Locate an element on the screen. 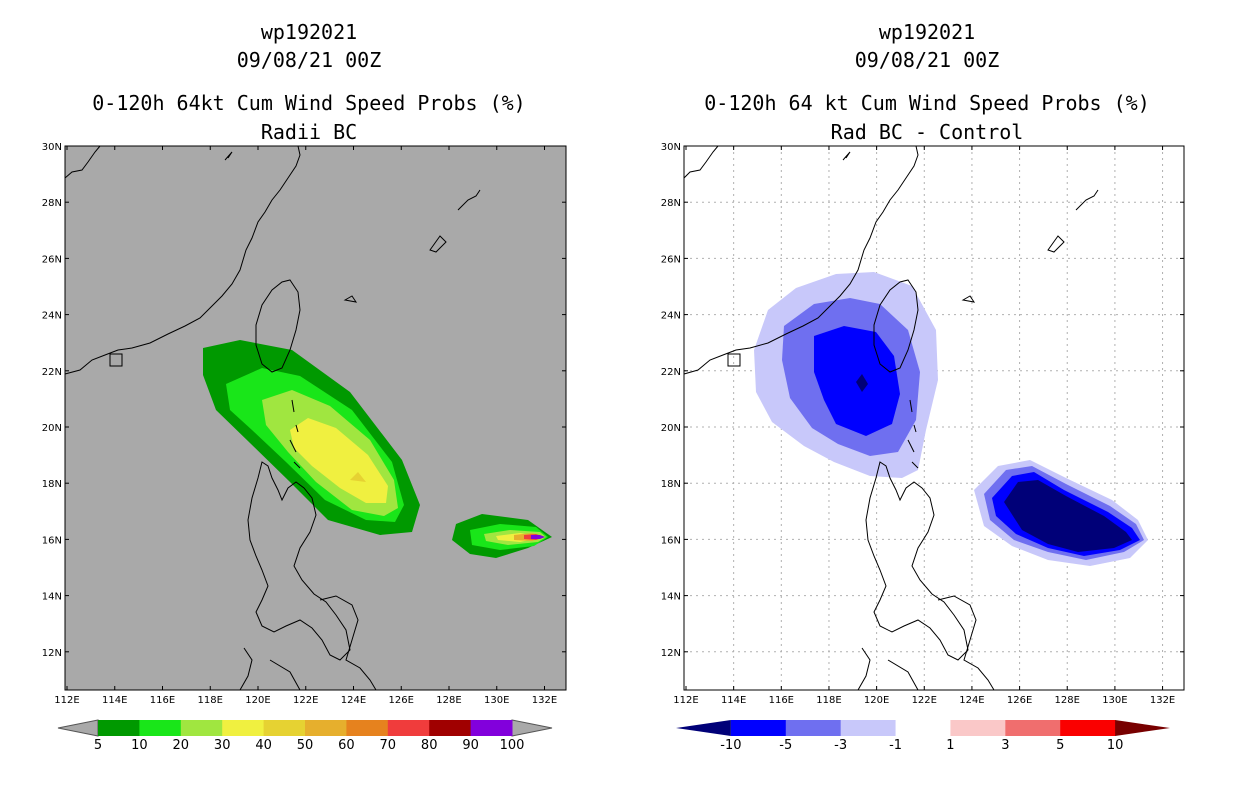 The width and height of the screenshot is (1236, 800). colorbar-tick-label: 3 is located at coordinates (1005, 745).